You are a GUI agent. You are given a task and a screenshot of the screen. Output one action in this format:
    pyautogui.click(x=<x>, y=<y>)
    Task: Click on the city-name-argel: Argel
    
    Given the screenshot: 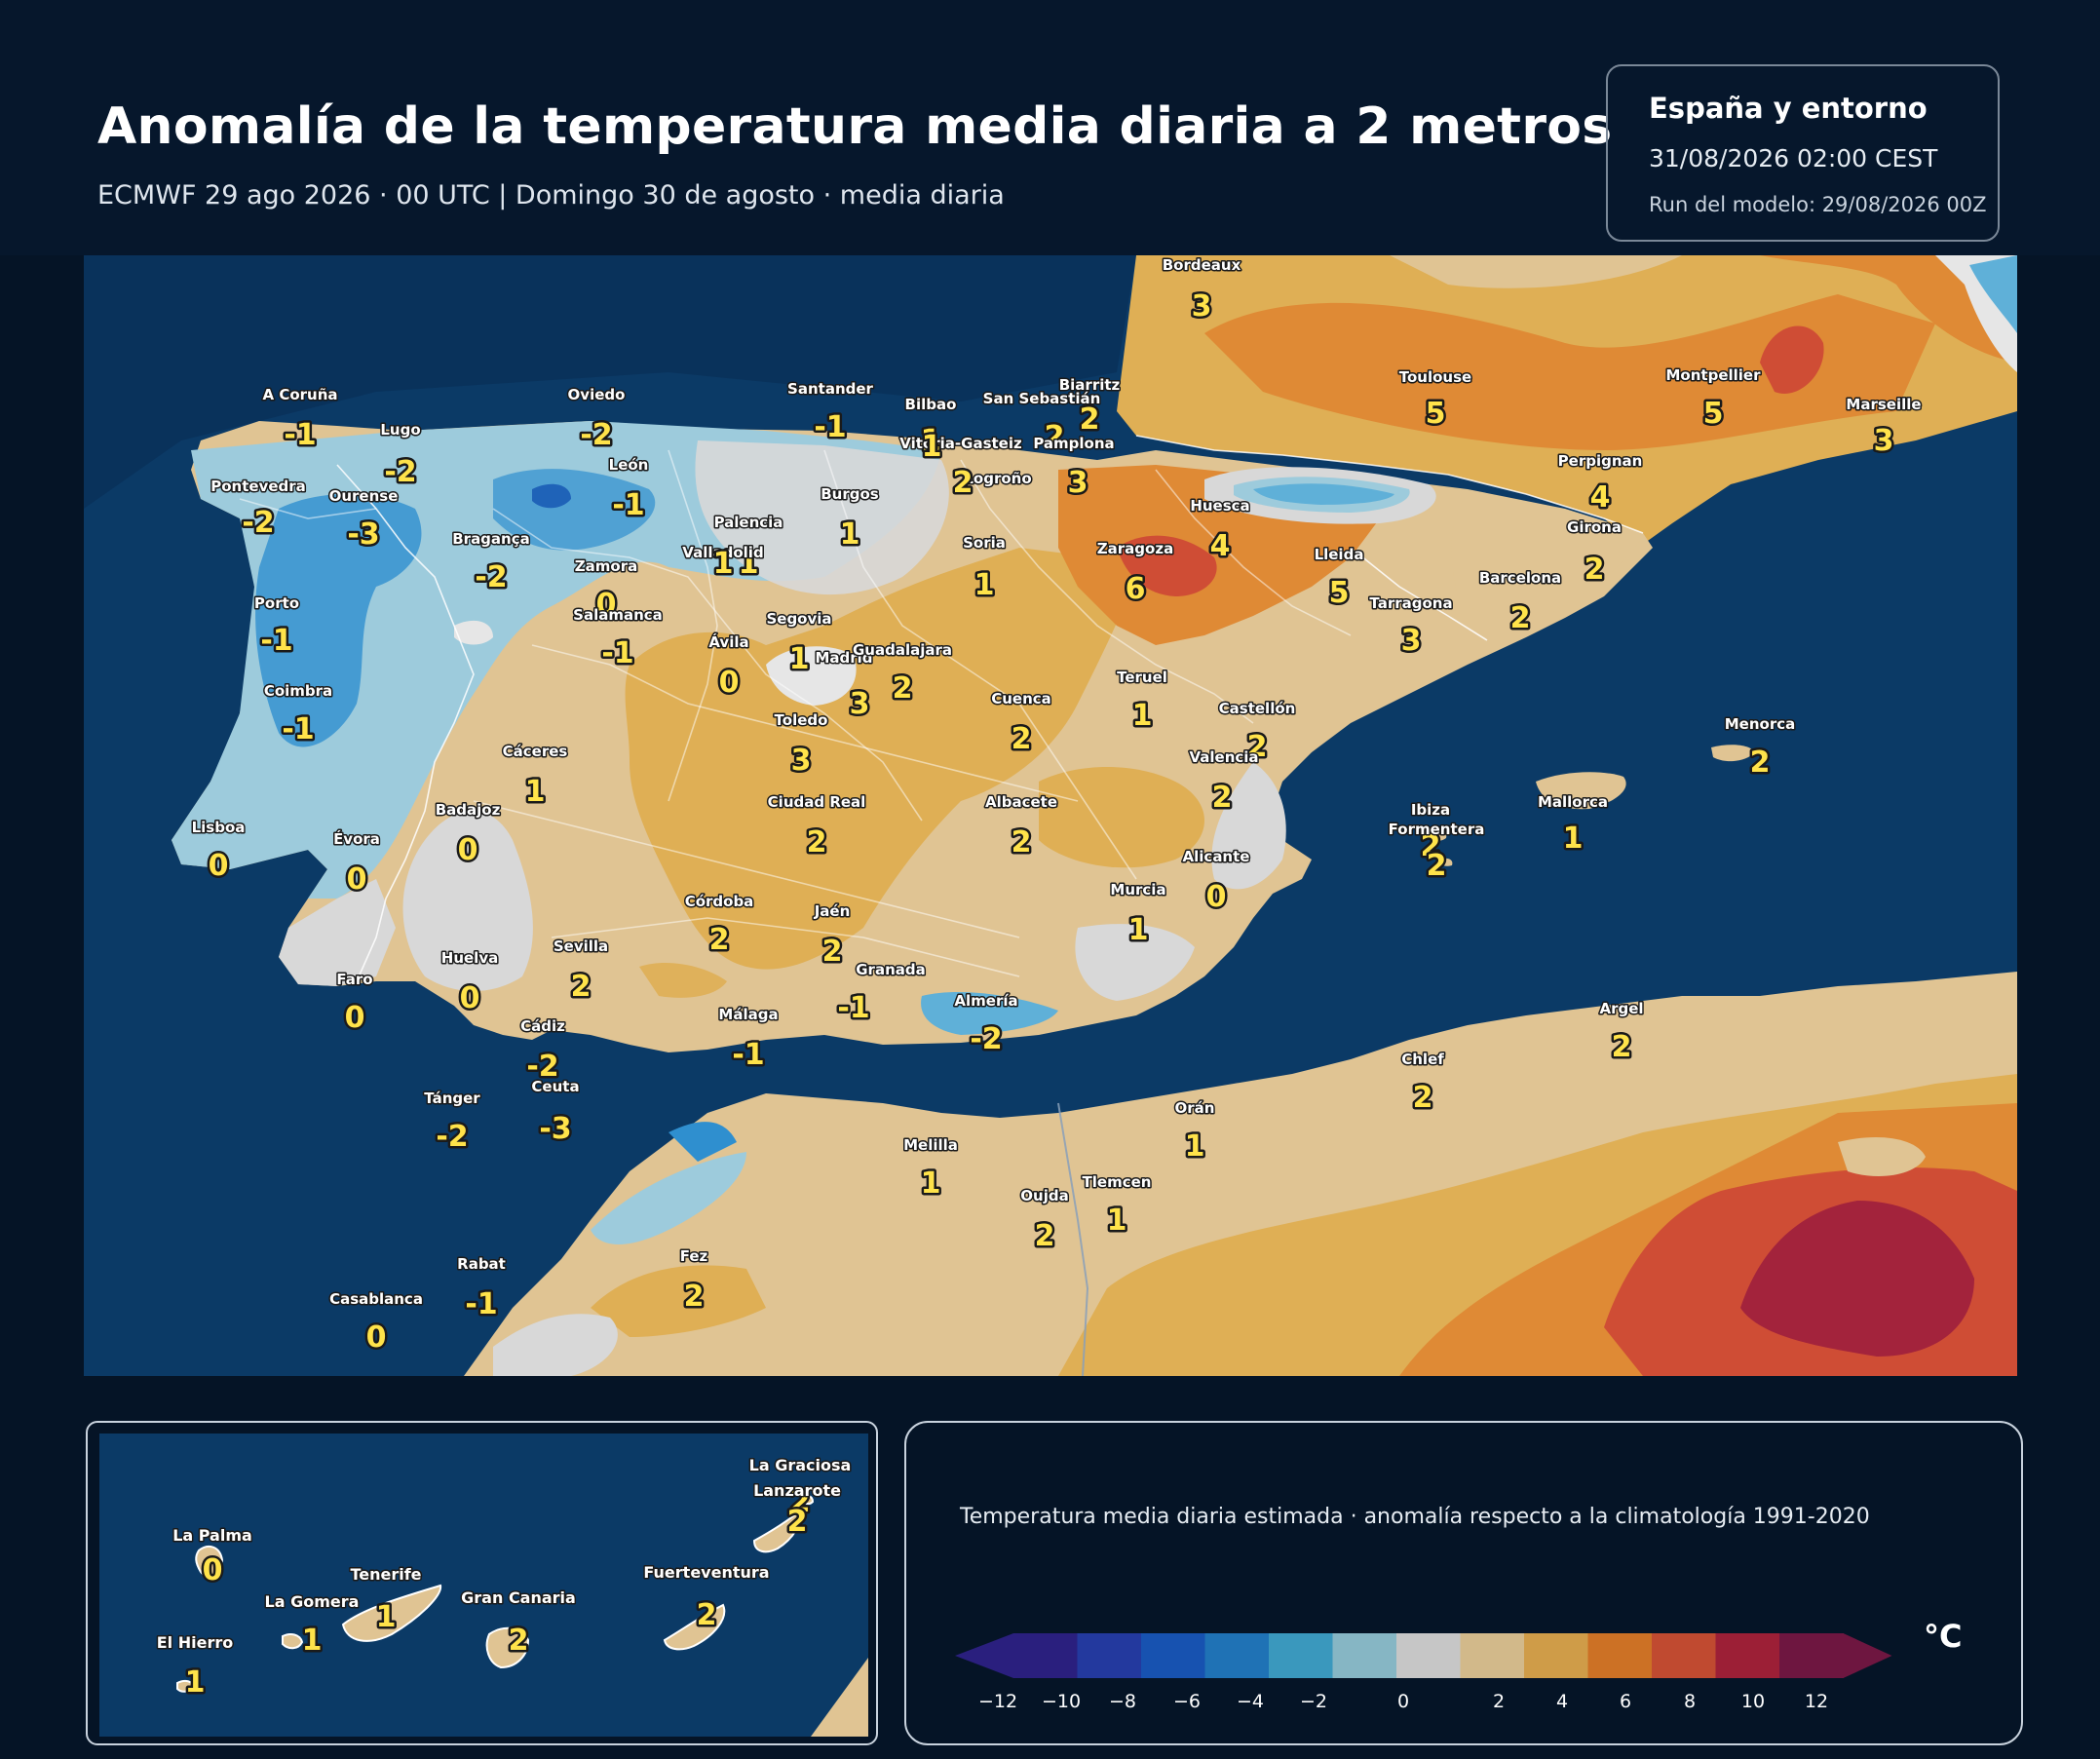 What is the action you would take?
    pyautogui.click(x=1621, y=1009)
    